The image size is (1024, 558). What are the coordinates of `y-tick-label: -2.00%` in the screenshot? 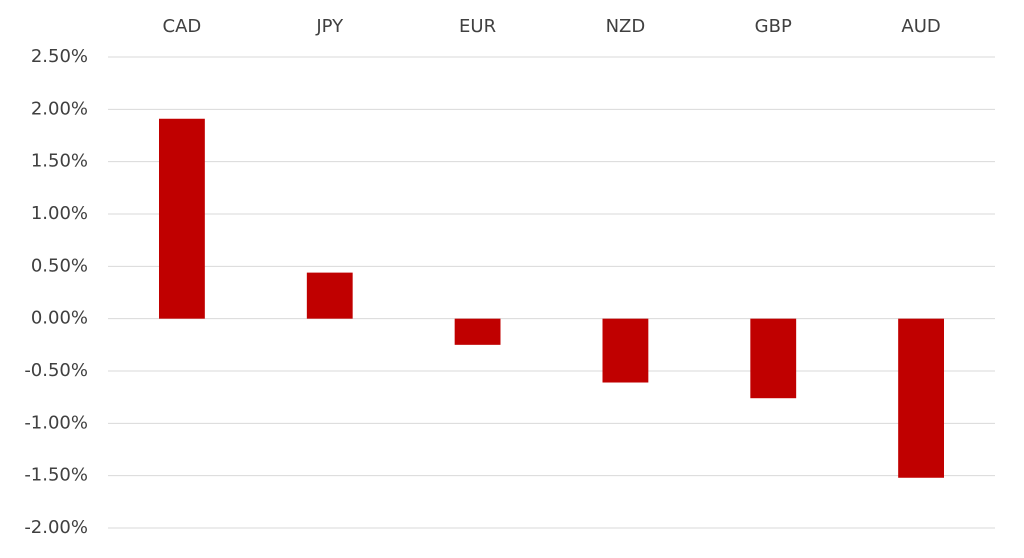 It's located at (56, 527).